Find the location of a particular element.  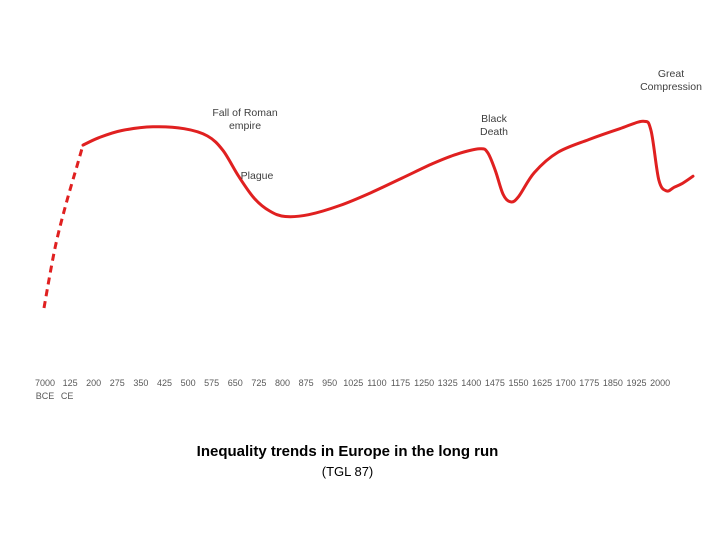

x-tick-label: 575 is located at coordinates (211, 383).